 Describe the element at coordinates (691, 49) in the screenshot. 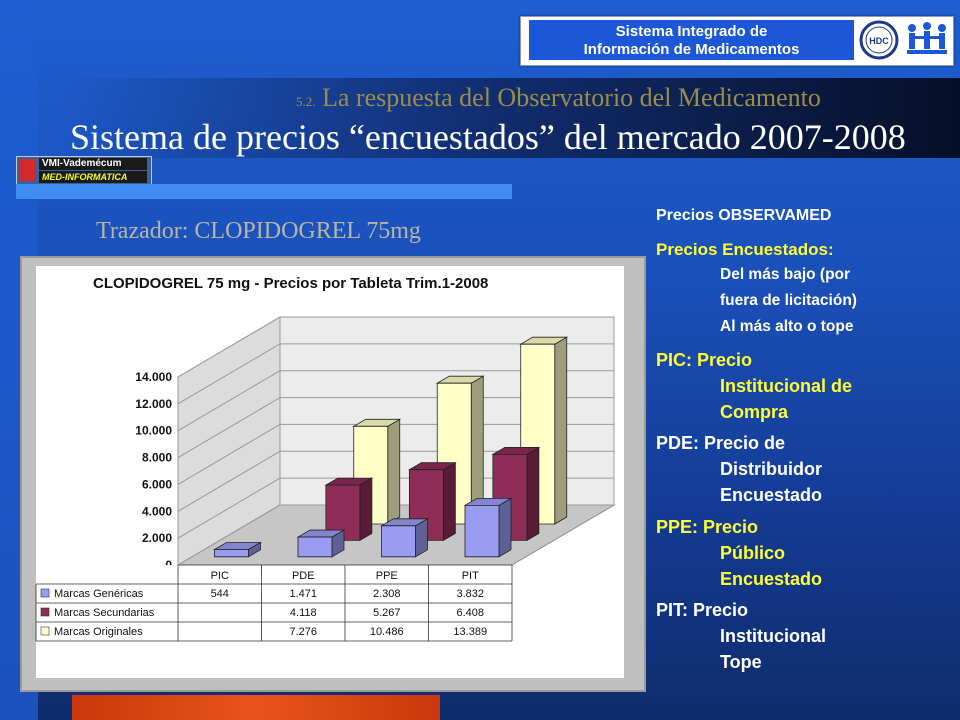

I see `sim-logo-line2: Información de Medicamentos` at that location.